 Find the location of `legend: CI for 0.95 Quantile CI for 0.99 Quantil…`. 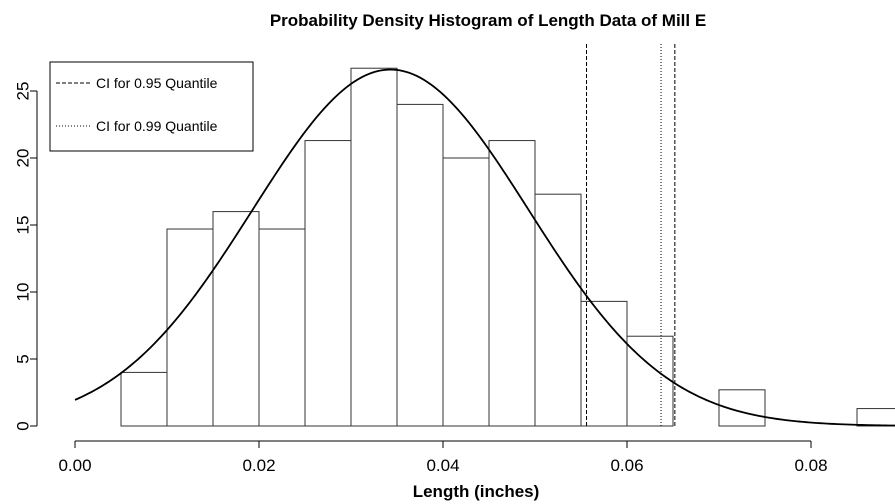

legend: CI for 0.95 Quantile CI for 0.99 Quantil… is located at coordinates (151, 106).